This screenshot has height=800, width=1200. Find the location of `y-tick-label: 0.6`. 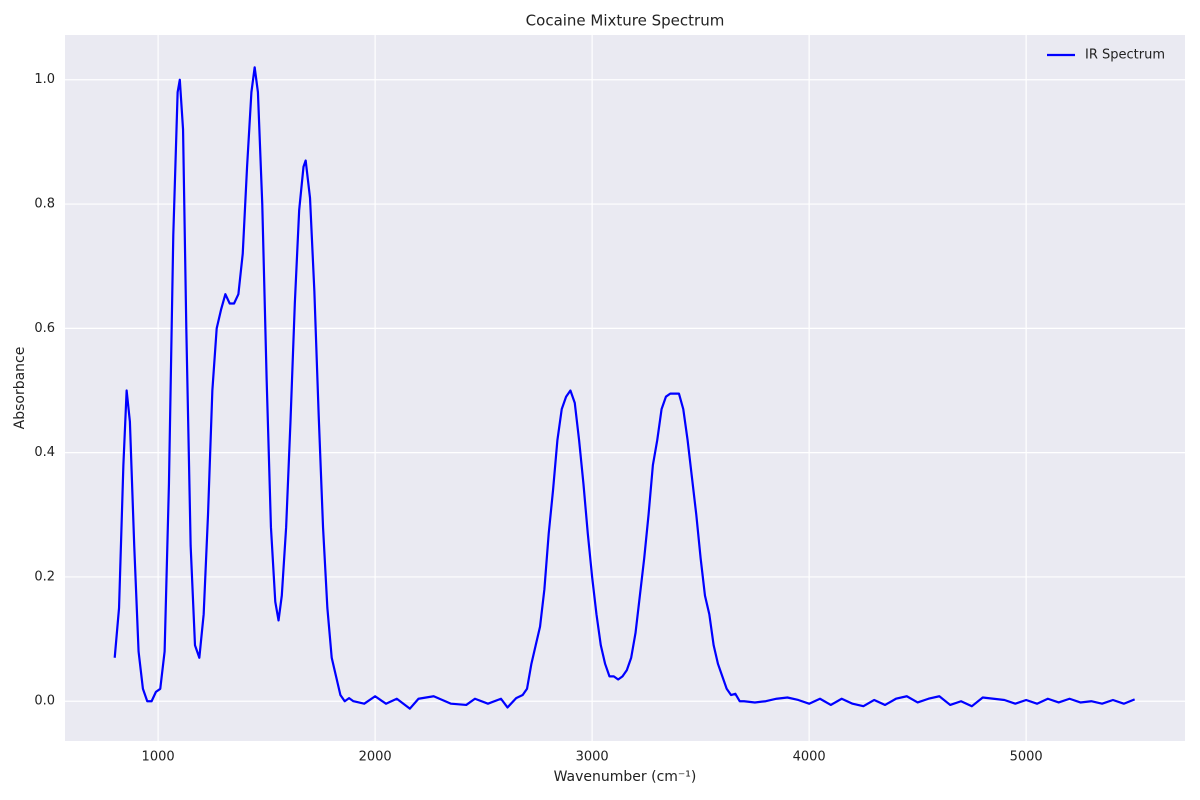

y-tick-label: 0.6 is located at coordinates (44, 328).